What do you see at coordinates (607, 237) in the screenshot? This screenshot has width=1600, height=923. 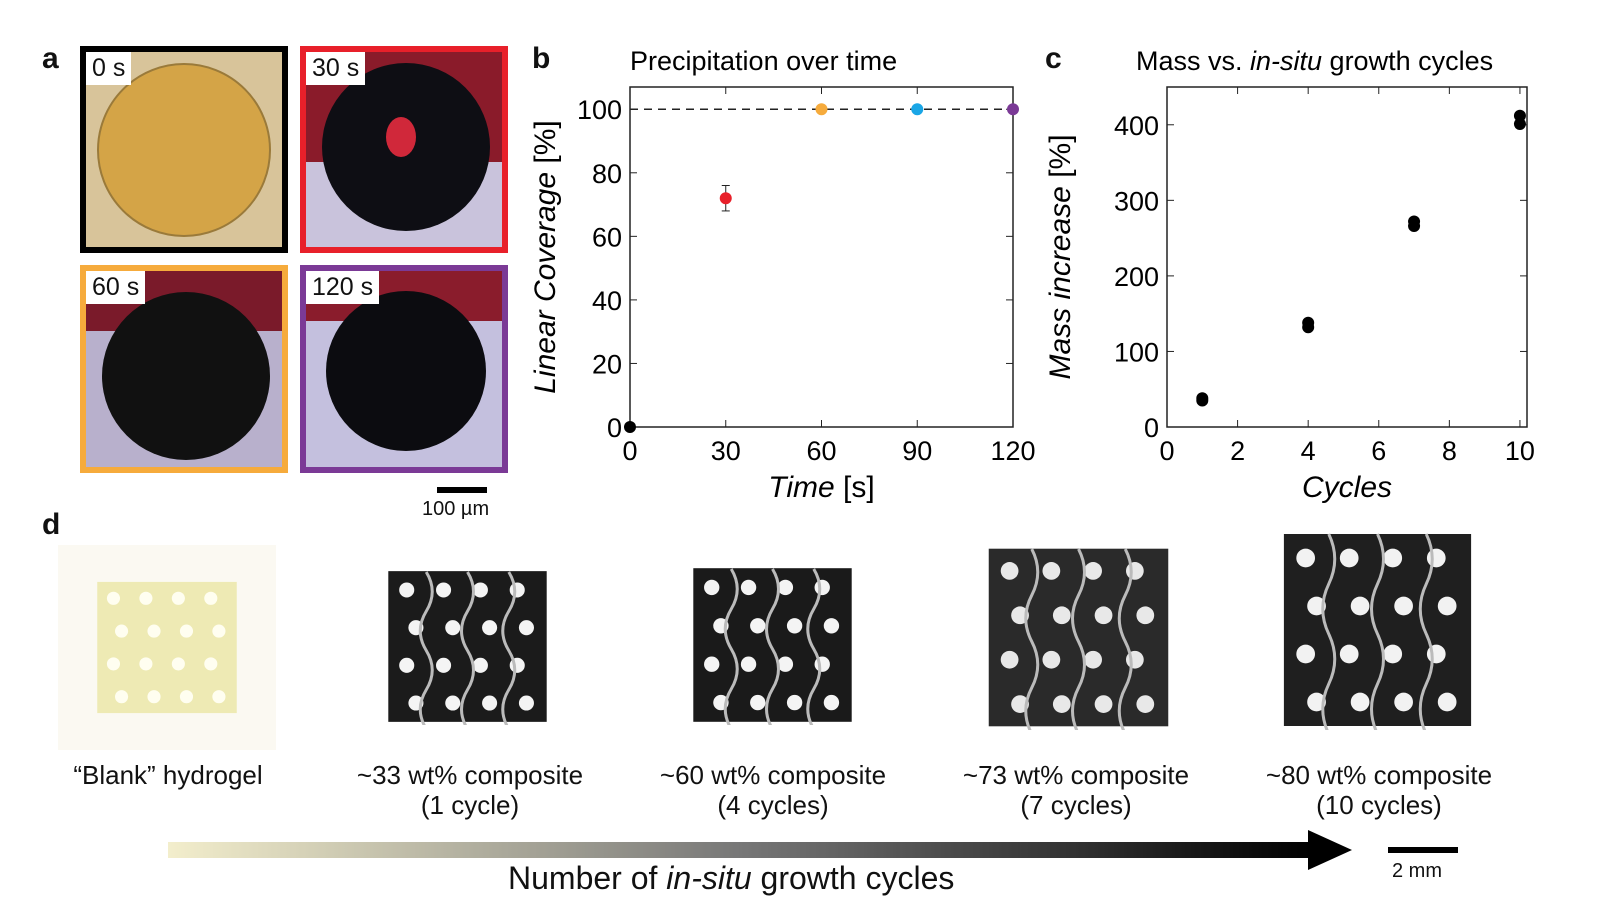 I see `y-tick-label: 60` at bounding box center [607, 237].